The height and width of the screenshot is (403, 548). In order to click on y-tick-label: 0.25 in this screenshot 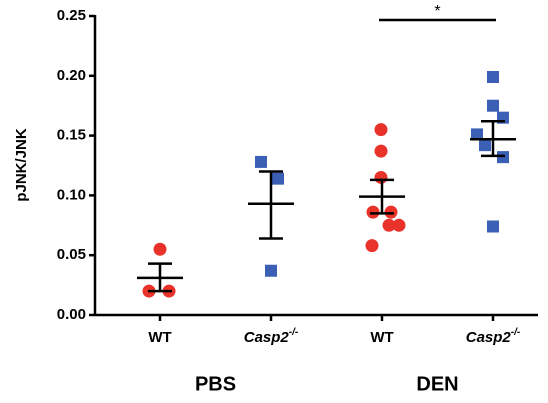, I will do `click(71, 15)`.